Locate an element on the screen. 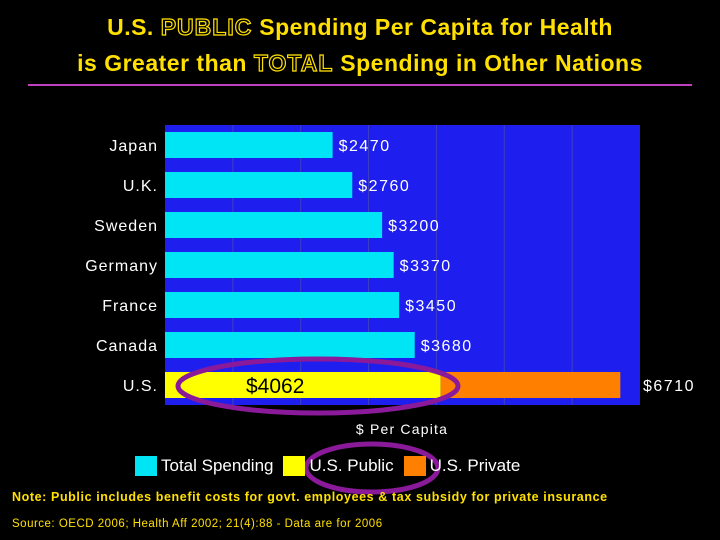 This screenshot has height=540, width=720. bar-us-private is located at coordinates (530, 385).